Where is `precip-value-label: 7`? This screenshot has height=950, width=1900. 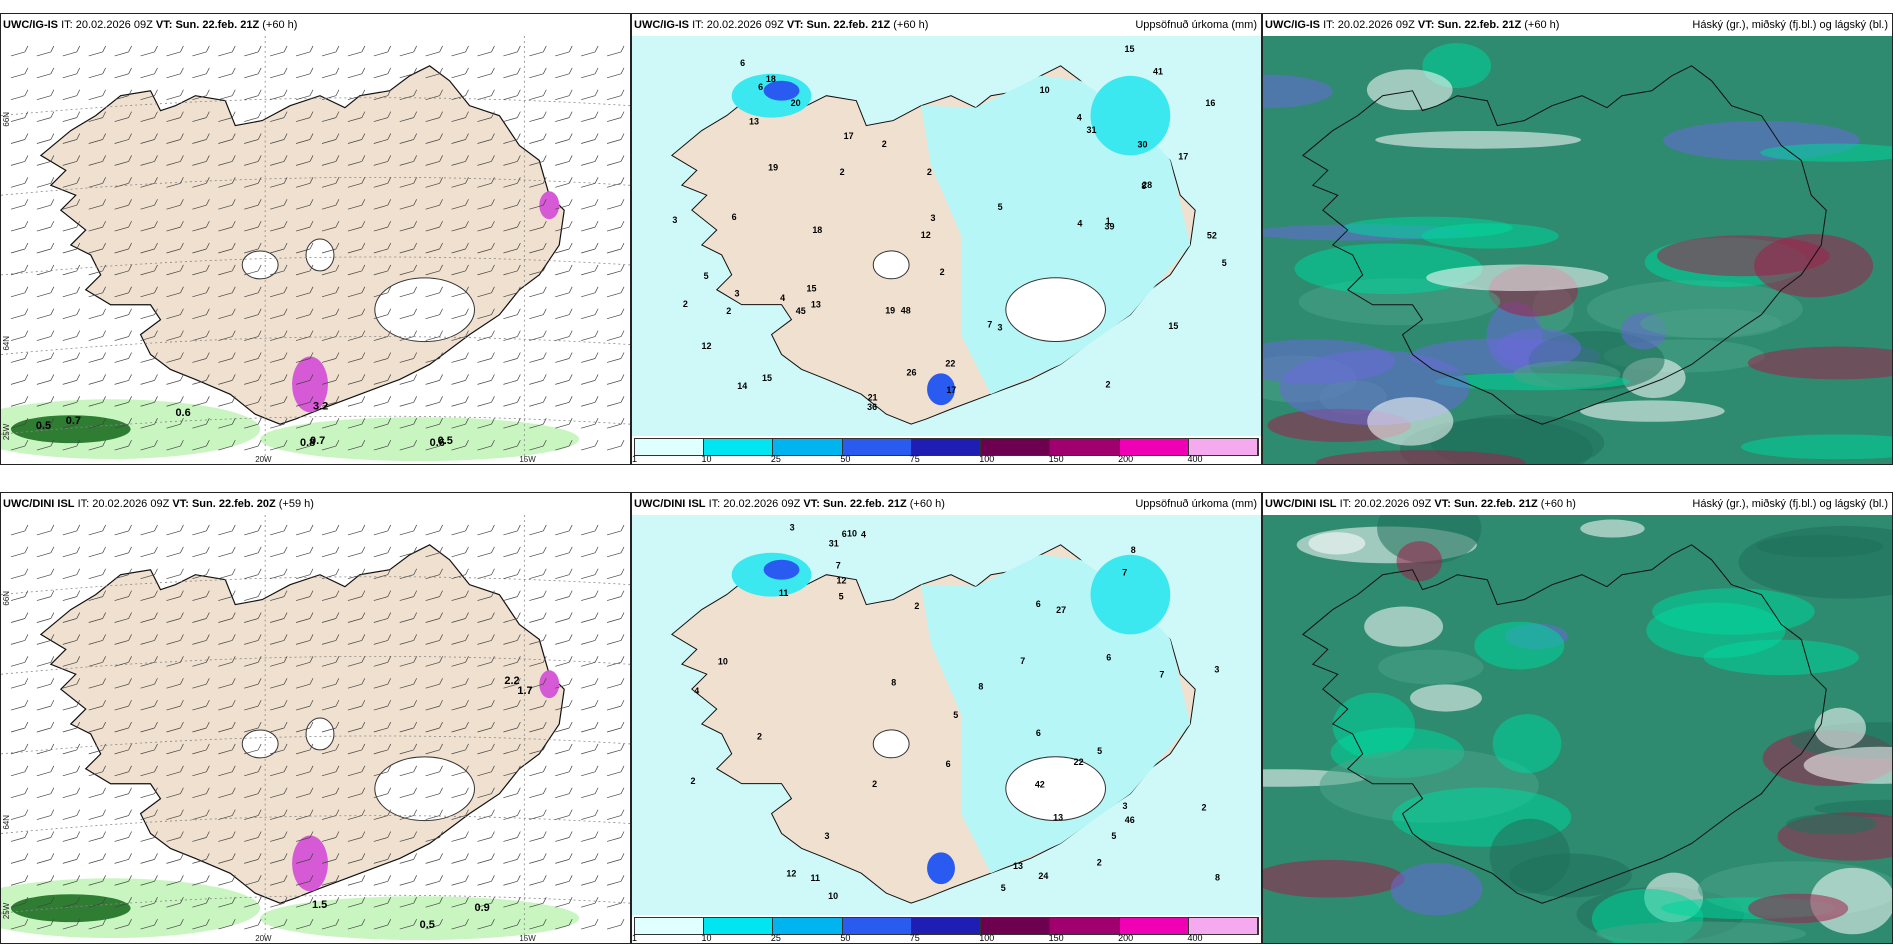
precip-value-label: 7 is located at coordinates (838, 566).